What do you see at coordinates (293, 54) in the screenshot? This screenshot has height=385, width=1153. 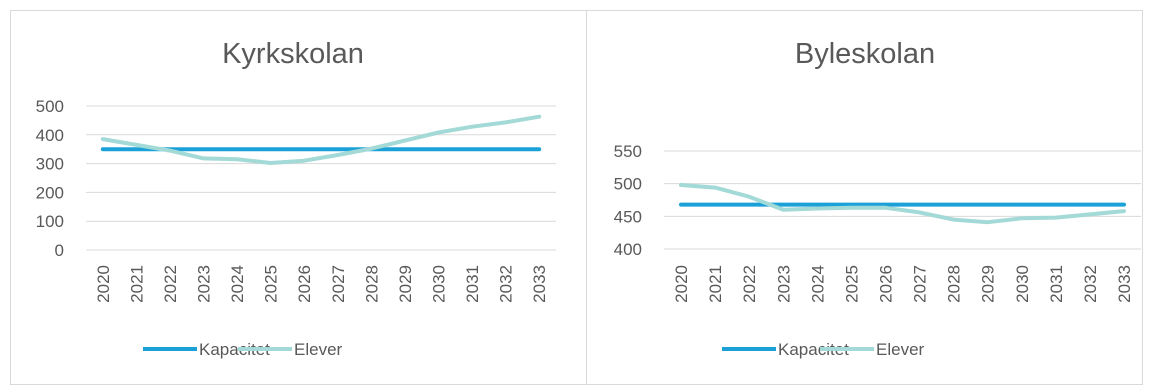 I see `chart-title: Kyrkskolan` at bounding box center [293, 54].